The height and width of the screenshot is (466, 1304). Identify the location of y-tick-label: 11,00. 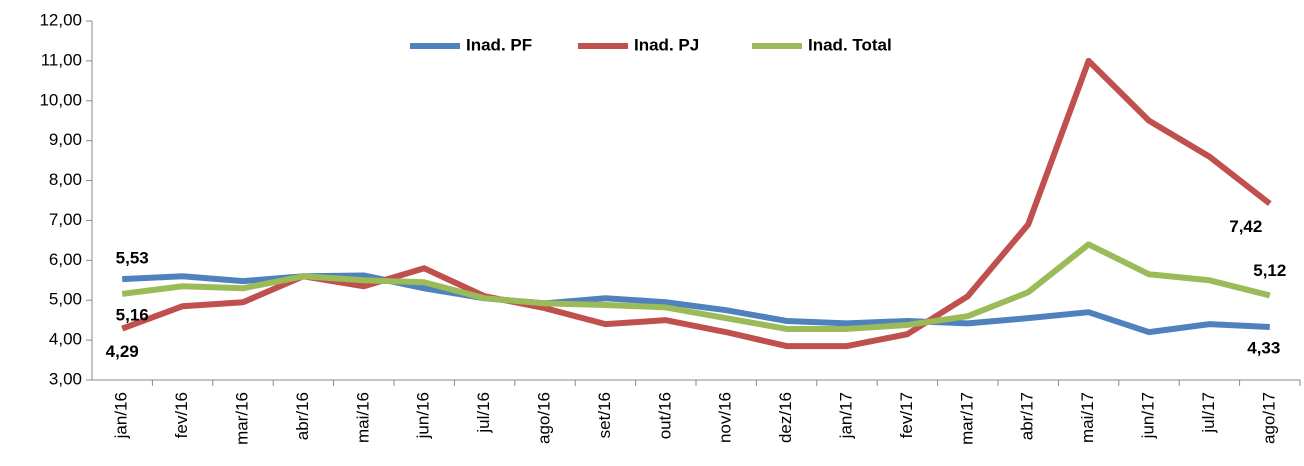
(61, 59).